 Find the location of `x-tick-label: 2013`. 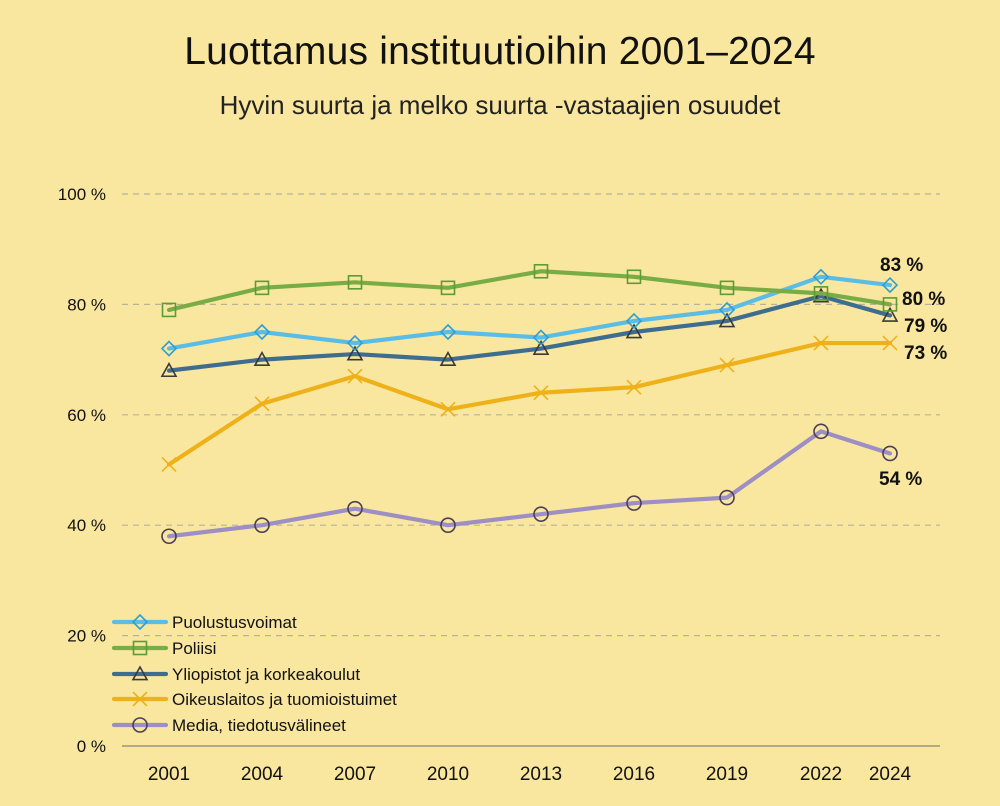

x-tick-label: 2013 is located at coordinates (541, 774).